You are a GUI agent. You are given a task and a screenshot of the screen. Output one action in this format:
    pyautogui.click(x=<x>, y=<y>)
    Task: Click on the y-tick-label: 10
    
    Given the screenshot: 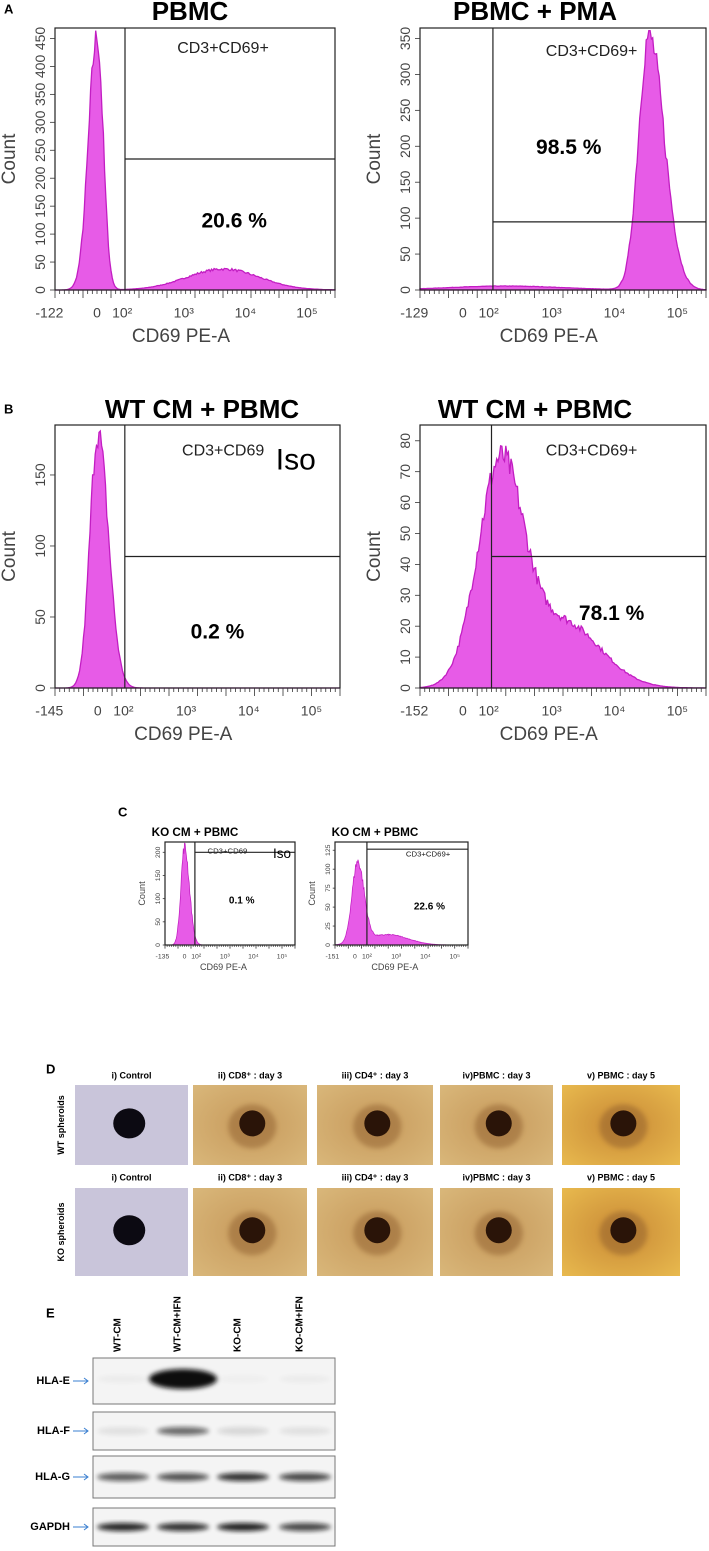 What is the action you would take?
    pyautogui.click(x=405, y=657)
    